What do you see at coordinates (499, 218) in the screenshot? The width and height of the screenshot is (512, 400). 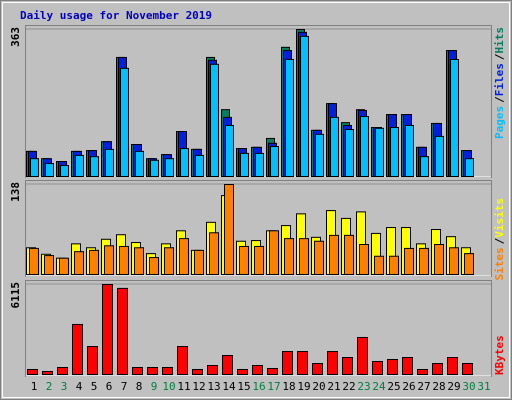 I see `legend-label: Visits` at bounding box center [499, 218].